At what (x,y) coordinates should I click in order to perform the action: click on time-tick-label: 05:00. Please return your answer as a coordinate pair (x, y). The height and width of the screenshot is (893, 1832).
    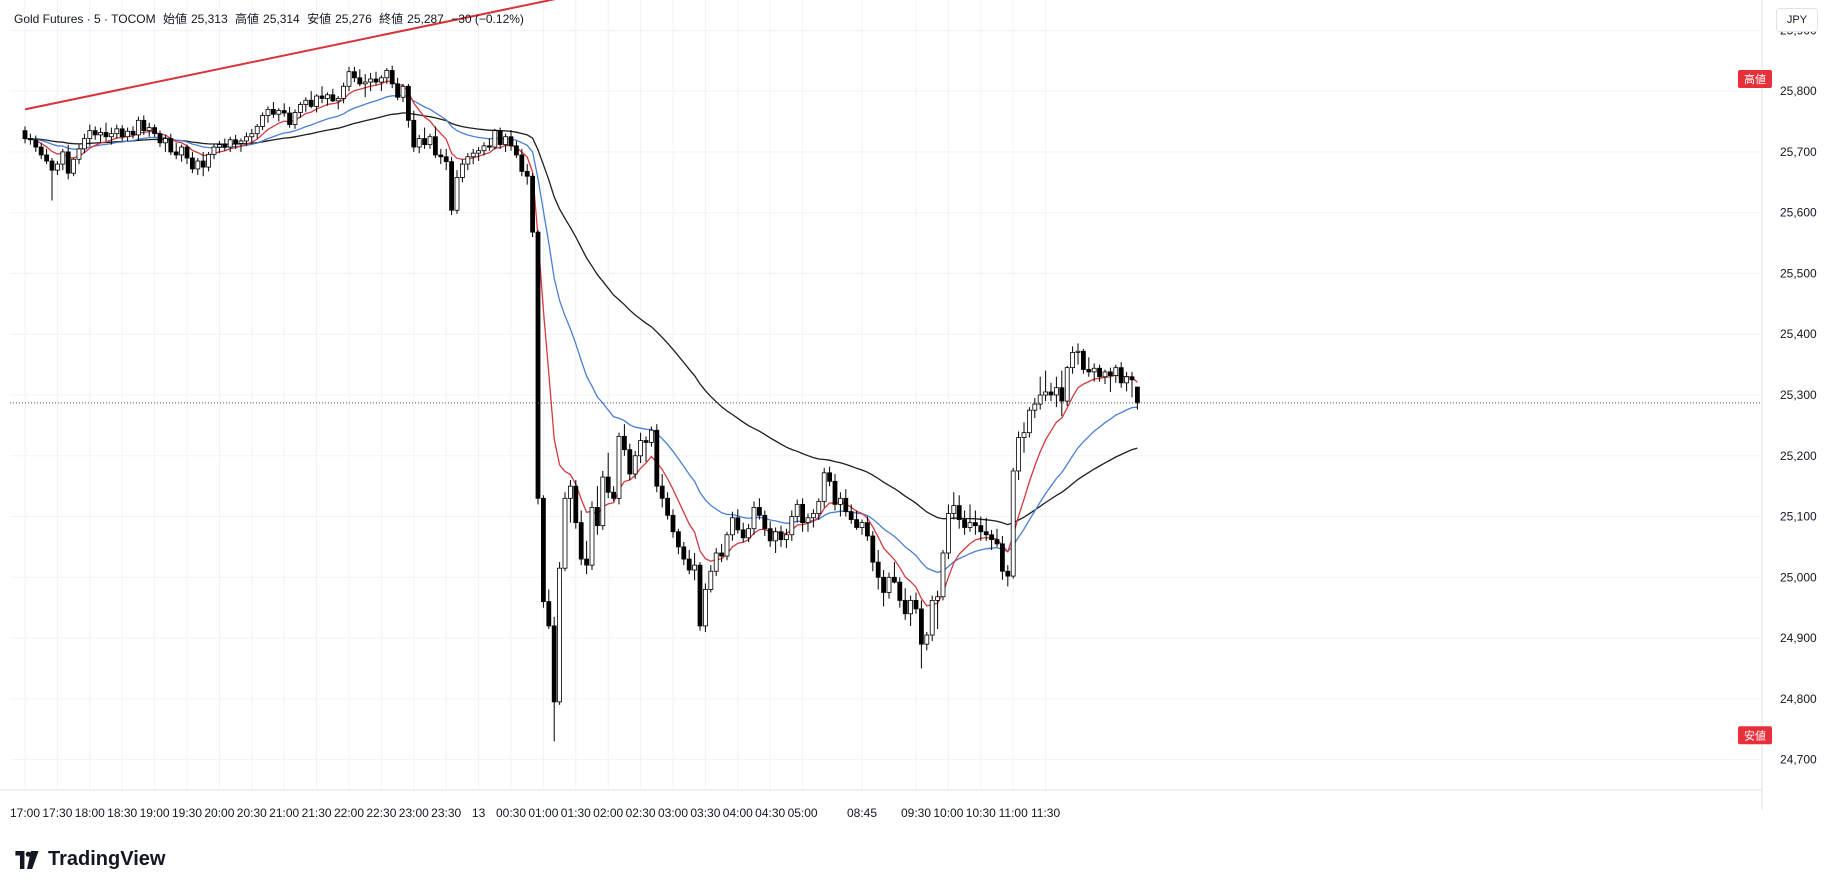
    Looking at the image, I should click on (803, 813).